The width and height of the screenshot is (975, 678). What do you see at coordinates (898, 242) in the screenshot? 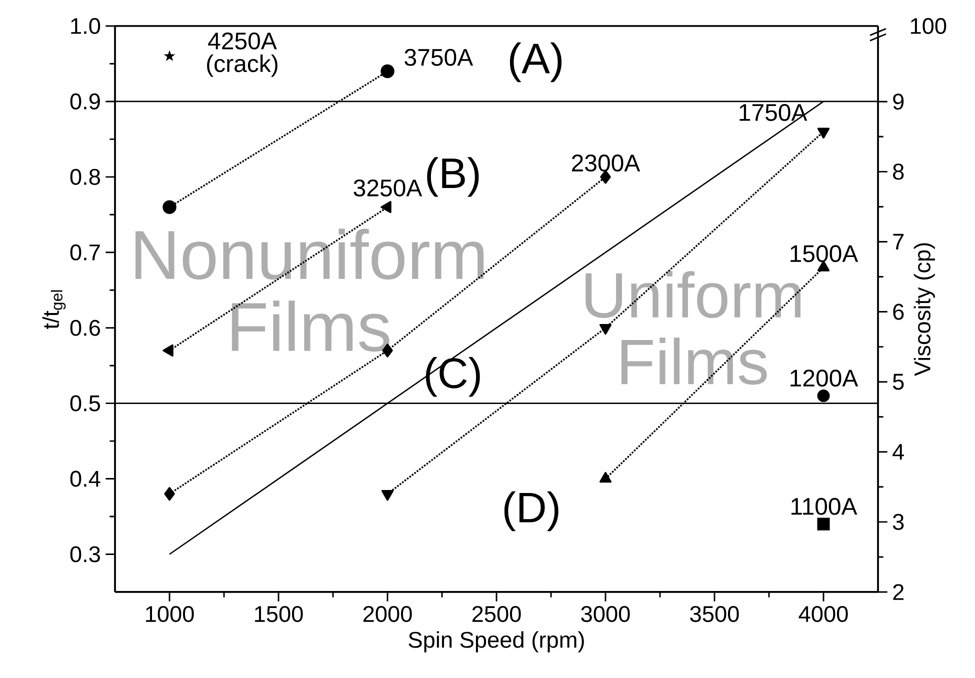
I see `y2-tick-label: 7` at bounding box center [898, 242].